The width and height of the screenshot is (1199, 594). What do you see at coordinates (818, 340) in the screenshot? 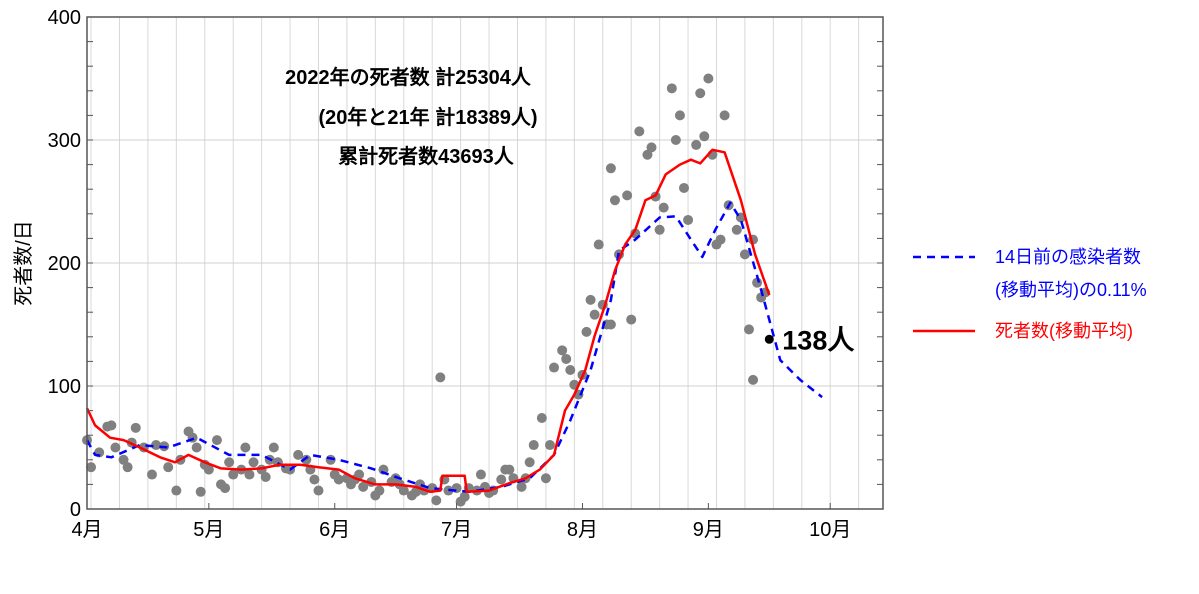
I see `last-point-label: 138人` at bounding box center [818, 340].